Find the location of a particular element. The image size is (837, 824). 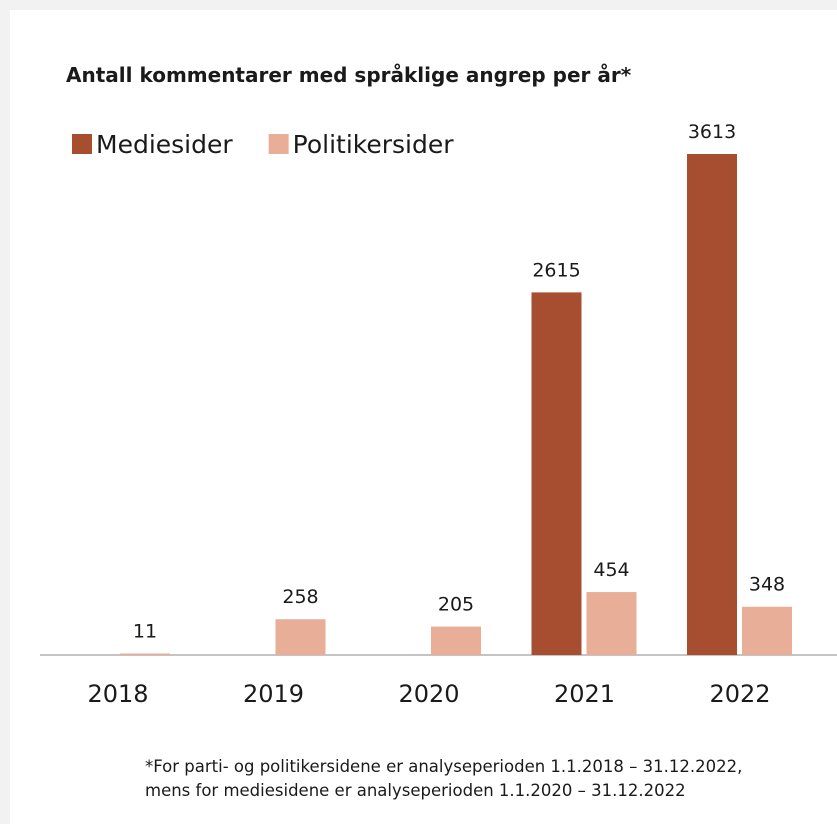

legend-label: Politikersider is located at coordinates (374, 144).